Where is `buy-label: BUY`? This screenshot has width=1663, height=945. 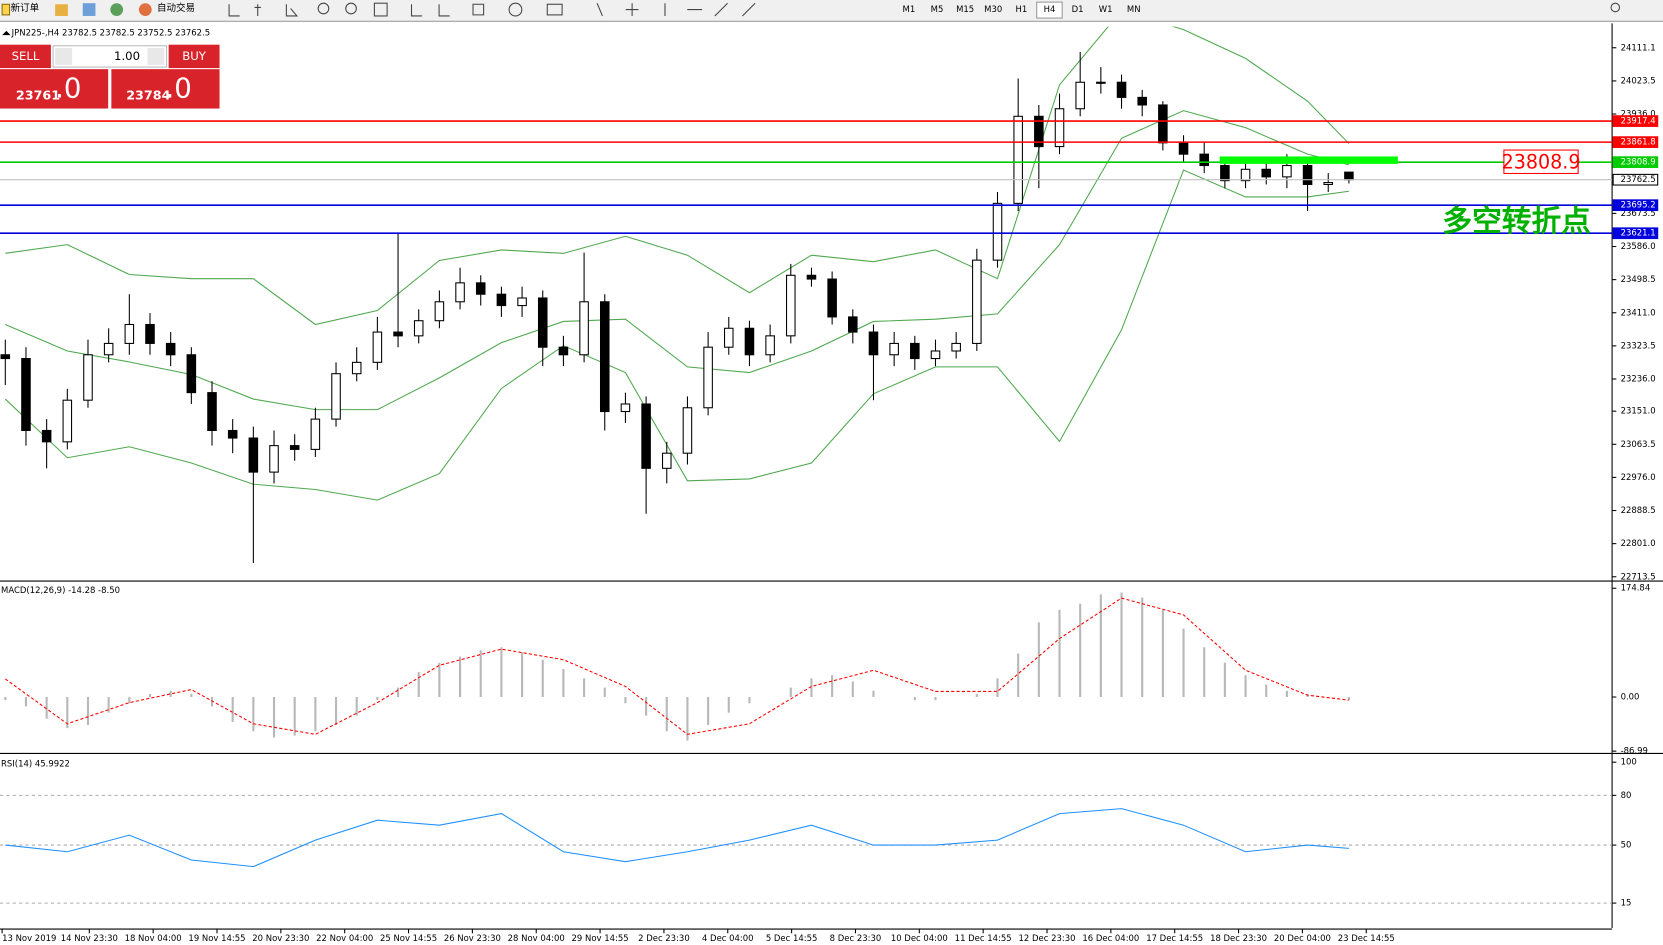
buy-label: BUY is located at coordinates (194, 56).